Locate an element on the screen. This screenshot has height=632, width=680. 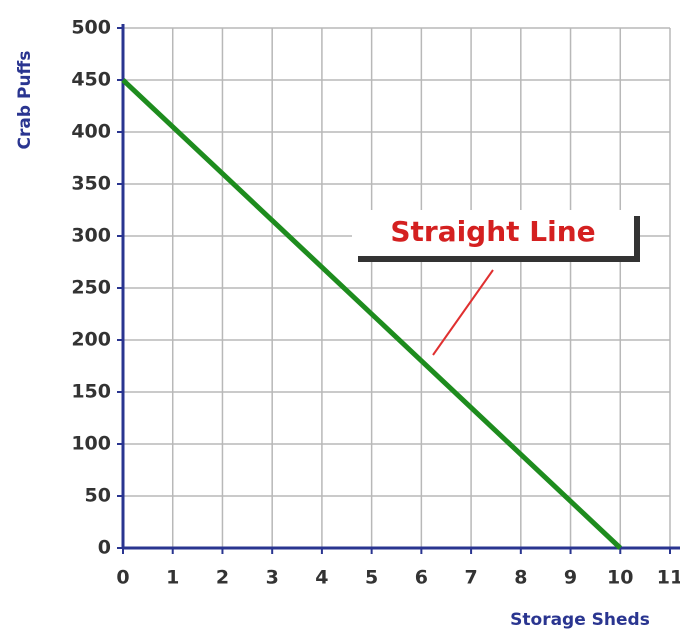
y-tick-label: 500 is located at coordinates (91, 28).